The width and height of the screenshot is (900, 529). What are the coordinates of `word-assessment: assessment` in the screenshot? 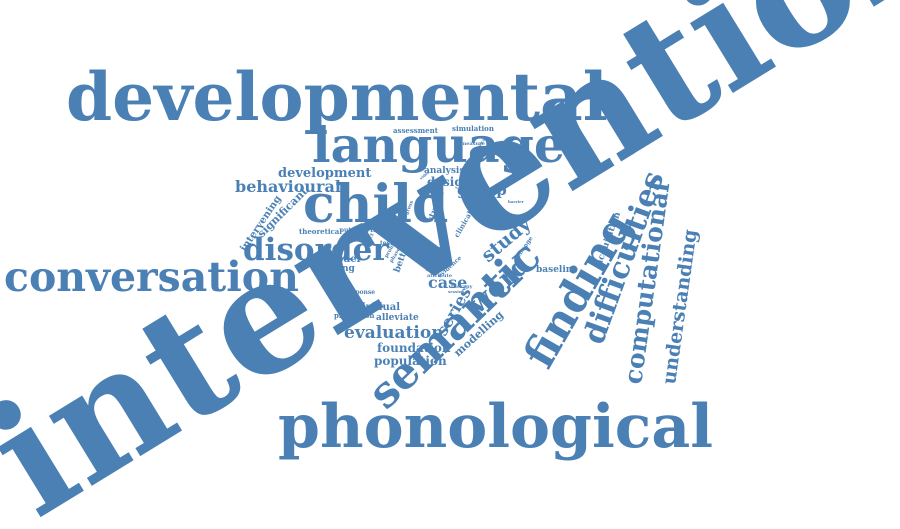 It's located at (416, 130).